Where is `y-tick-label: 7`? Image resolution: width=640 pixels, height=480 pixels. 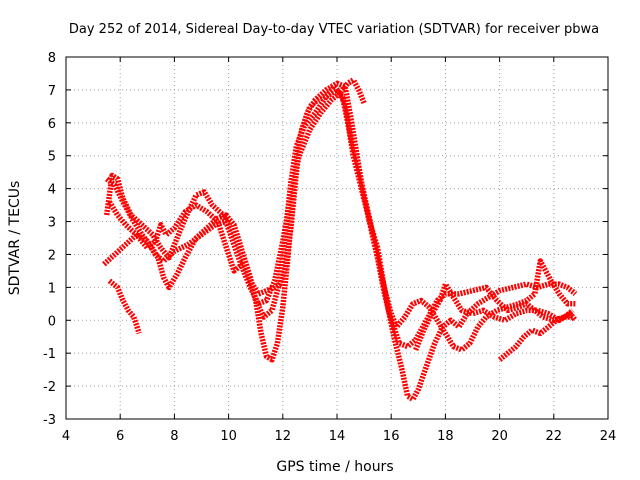
y-tick-label: 7 is located at coordinates (52, 91).